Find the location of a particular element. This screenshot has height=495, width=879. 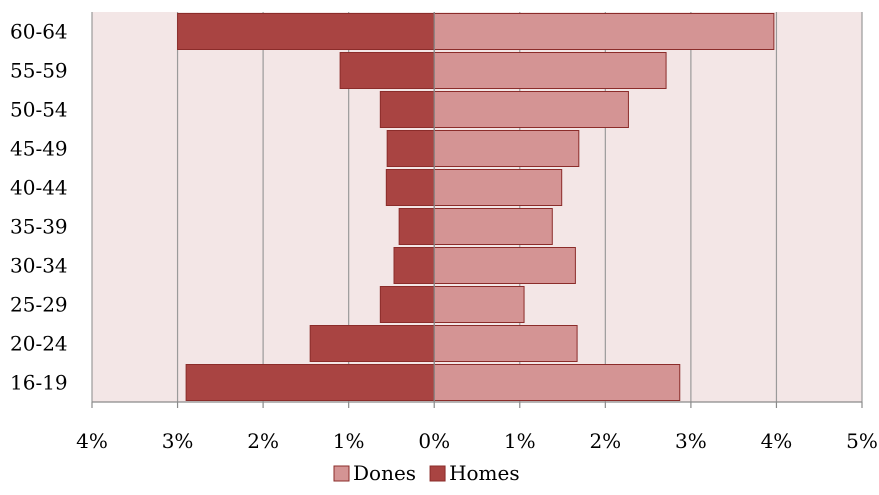

y-category-label: 55-59 is located at coordinates (39, 71).